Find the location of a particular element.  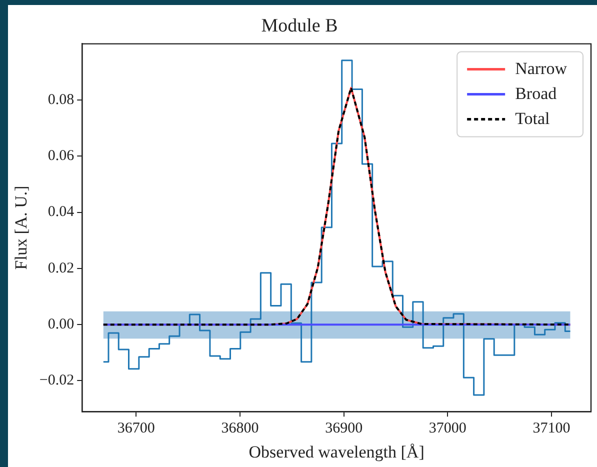

x-axis-title: Observed wavelength [Å] is located at coordinates (336, 452).